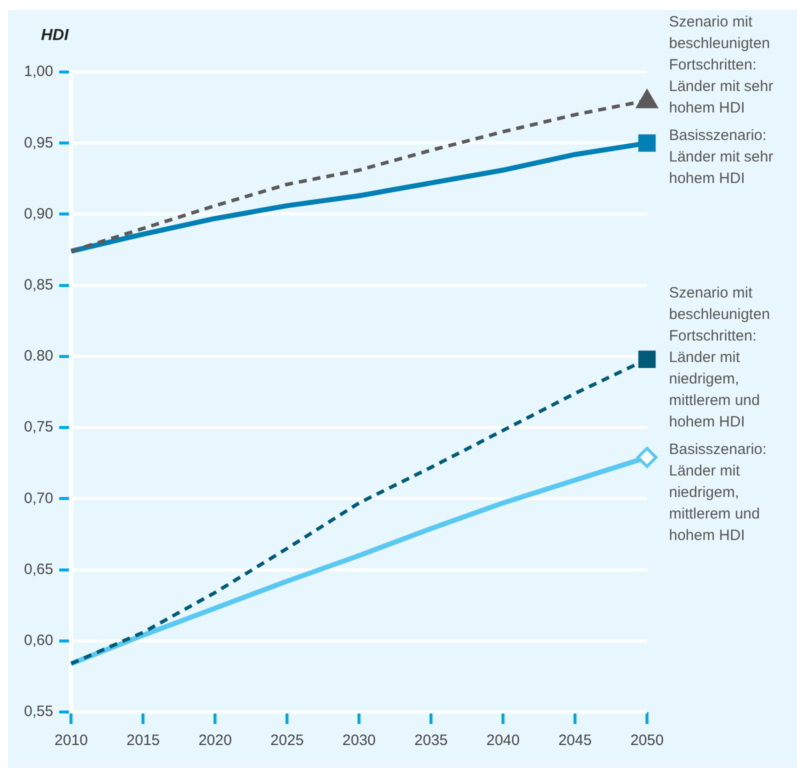  What do you see at coordinates (39, 711) in the screenshot?
I see `y-tick-label: 0,55` at bounding box center [39, 711].